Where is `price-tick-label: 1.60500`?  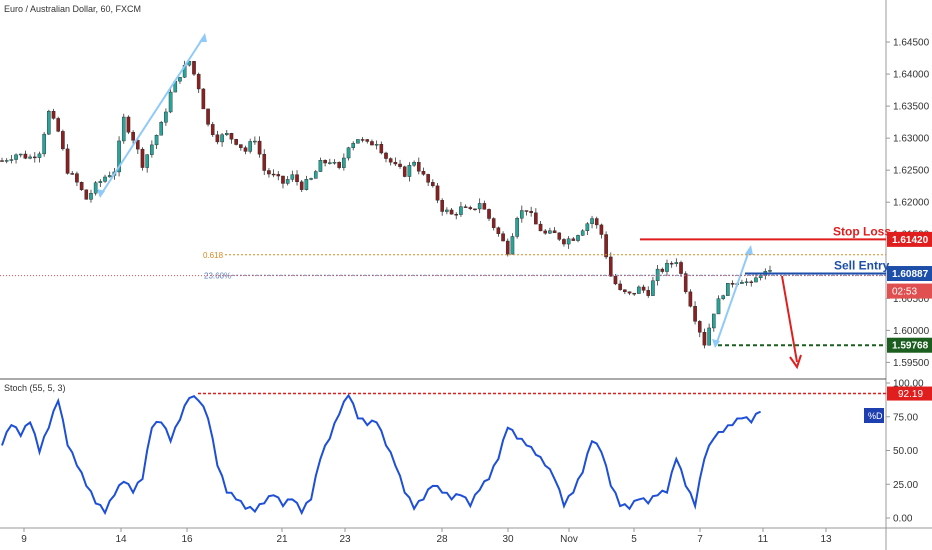
price-tick-label: 1.60500 is located at coordinates (911, 299).